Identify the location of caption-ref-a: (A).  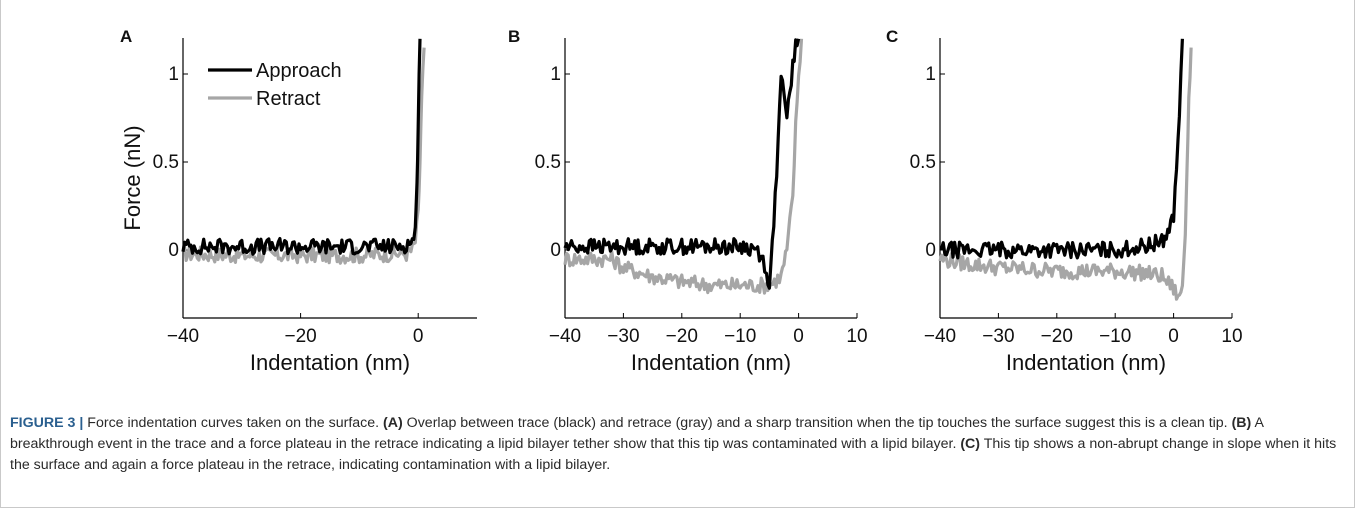
(393, 423).